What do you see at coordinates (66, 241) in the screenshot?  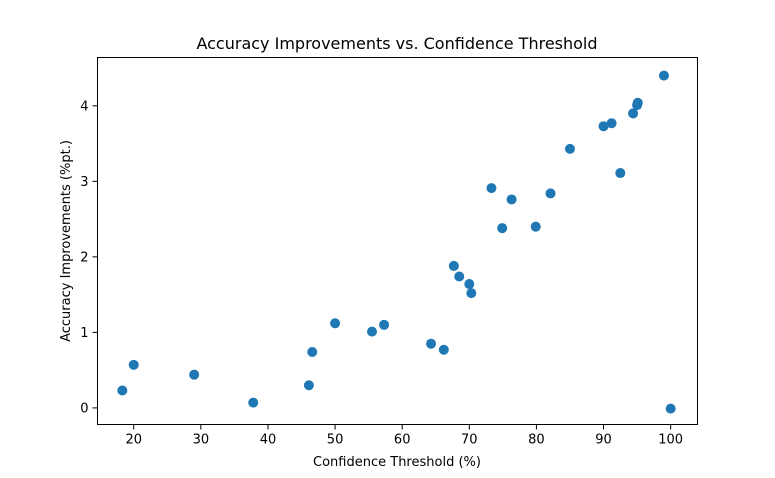 I see `y-axis-label: Accuracy Improvements (%pt.)` at bounding box center [66, 241].